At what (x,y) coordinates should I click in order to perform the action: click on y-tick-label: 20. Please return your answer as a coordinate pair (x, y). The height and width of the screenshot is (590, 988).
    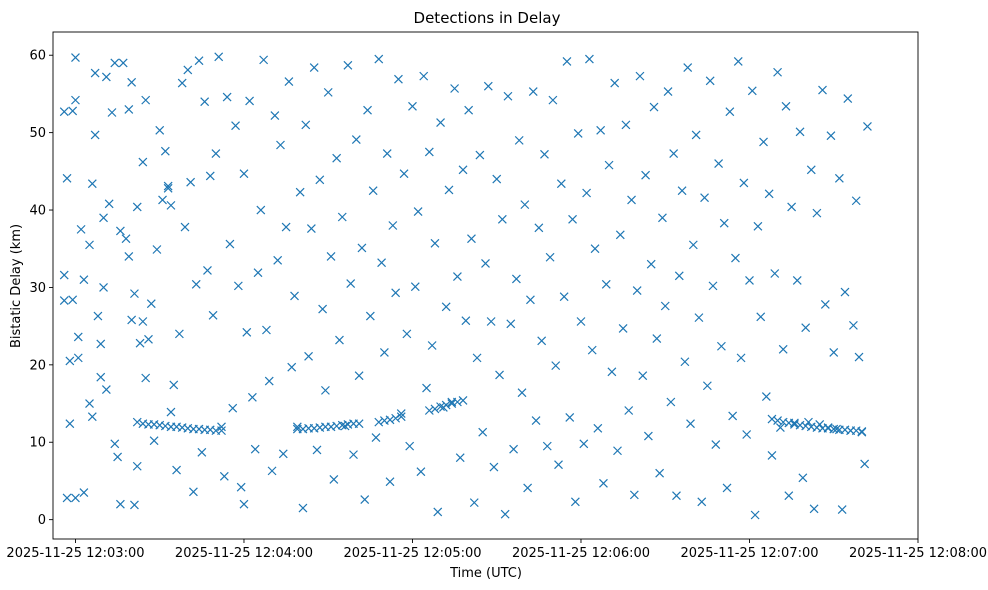
    Looking at the image, I should click on (37, 365).